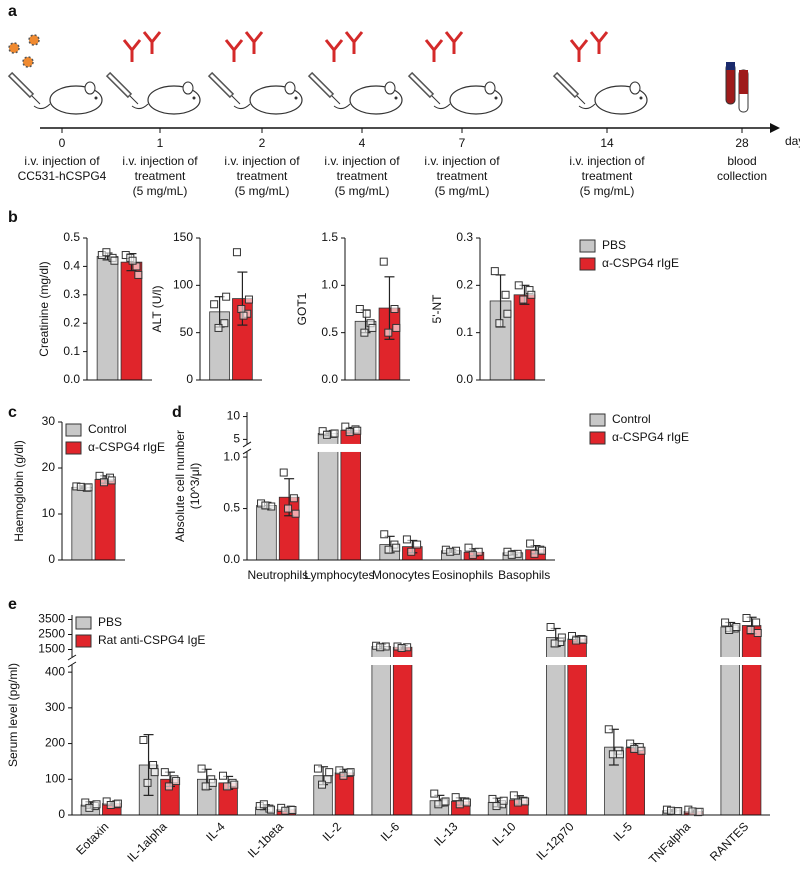 The height and width of the screenshot is (874, 800). Describe the element at coordinates (329, 285) in the screenshot. I see `y-tick-label: 1.0` at that location.